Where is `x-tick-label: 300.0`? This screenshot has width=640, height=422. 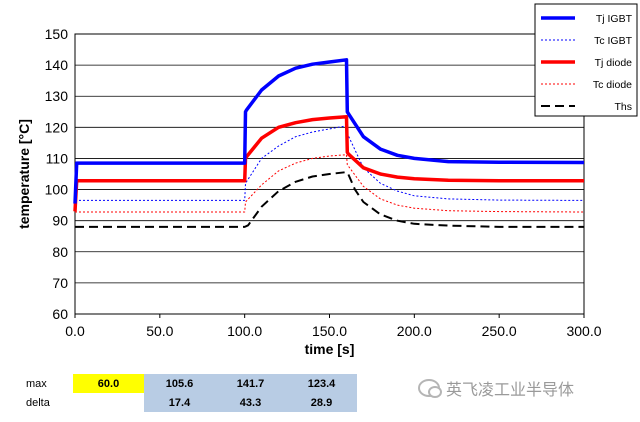
x-tick-label: 300.0 is located at coordinates (583, 331).